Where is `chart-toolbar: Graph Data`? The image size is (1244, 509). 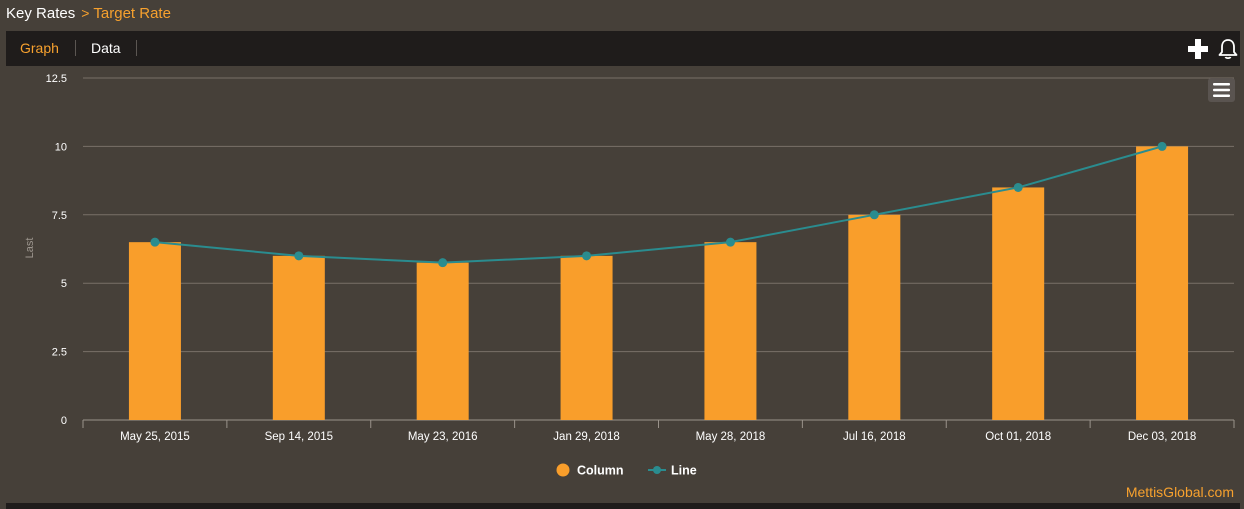
chart-toolbar: Graph Data is located at coordinates (623, 48).